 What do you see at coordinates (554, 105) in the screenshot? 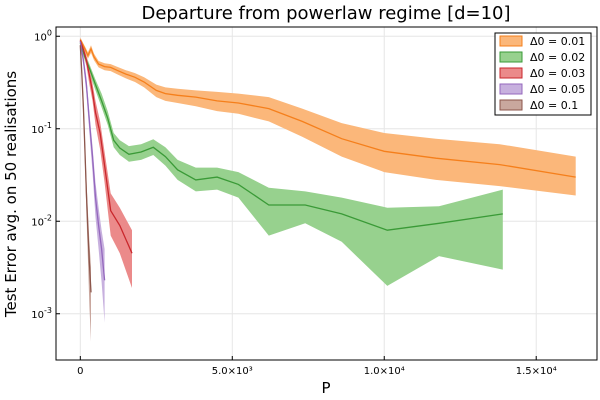
I see `legend-label-4: Δ0 = 0.1` at bounding box center [554, 105].